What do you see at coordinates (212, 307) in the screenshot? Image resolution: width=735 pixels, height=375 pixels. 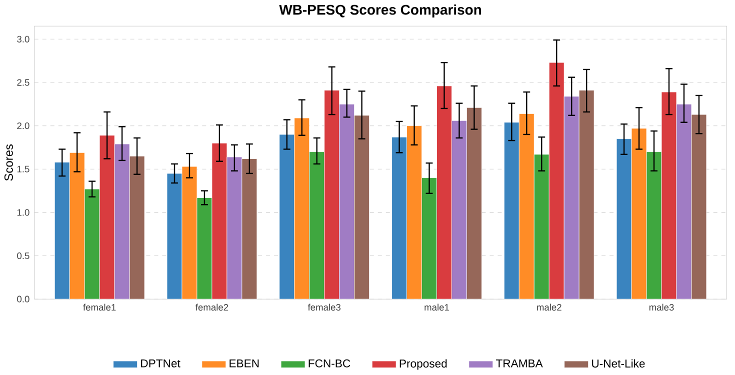 I see `x-tick-label: female2` at bounding box center [212, 307].